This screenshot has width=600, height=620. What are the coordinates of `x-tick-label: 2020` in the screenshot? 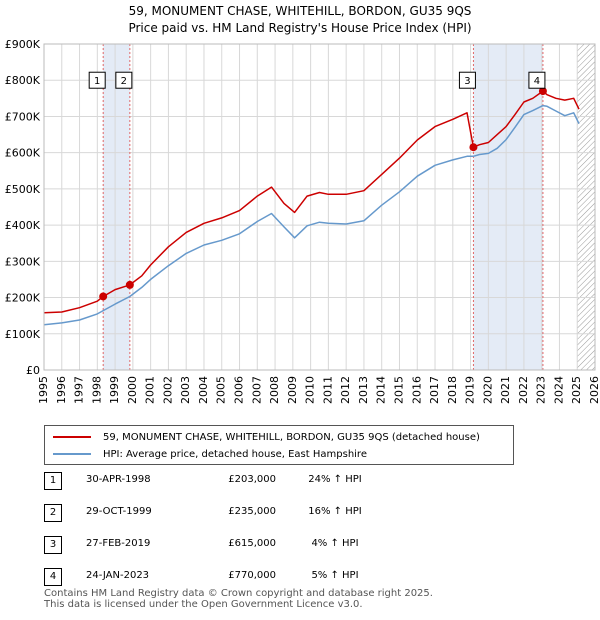 It's located at (487, 390).